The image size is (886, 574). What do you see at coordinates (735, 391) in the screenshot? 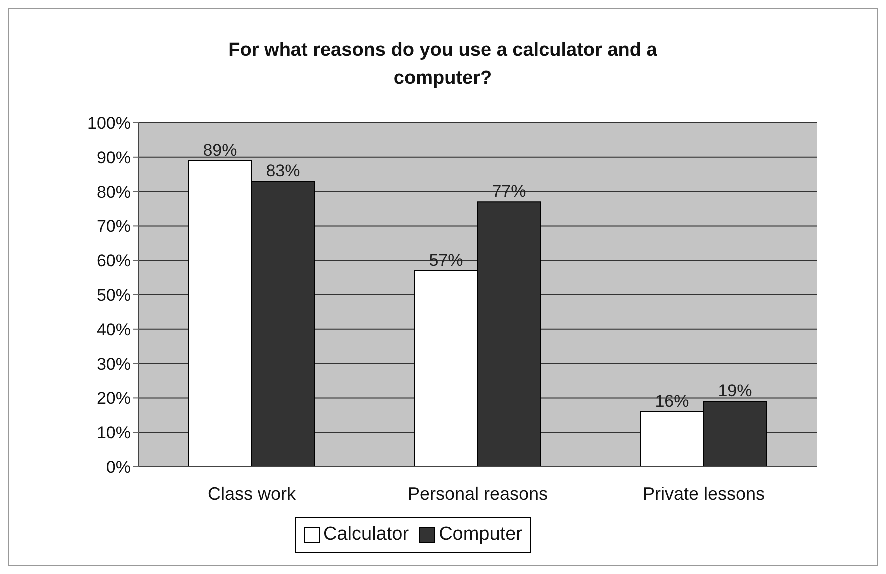
I see `data-label: 19%` at bounding box center [735, 391].